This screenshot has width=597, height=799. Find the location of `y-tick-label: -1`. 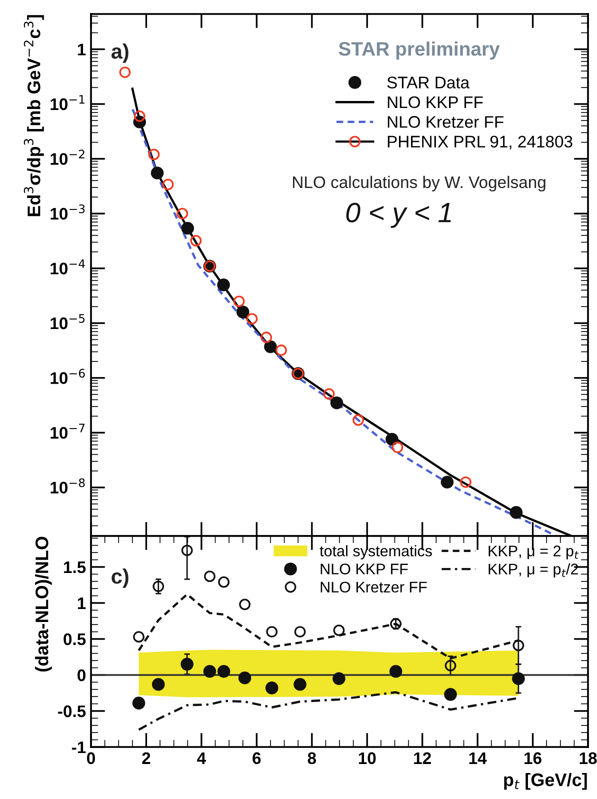

y-tick-label: -1 is located at coordinates (79, 748).